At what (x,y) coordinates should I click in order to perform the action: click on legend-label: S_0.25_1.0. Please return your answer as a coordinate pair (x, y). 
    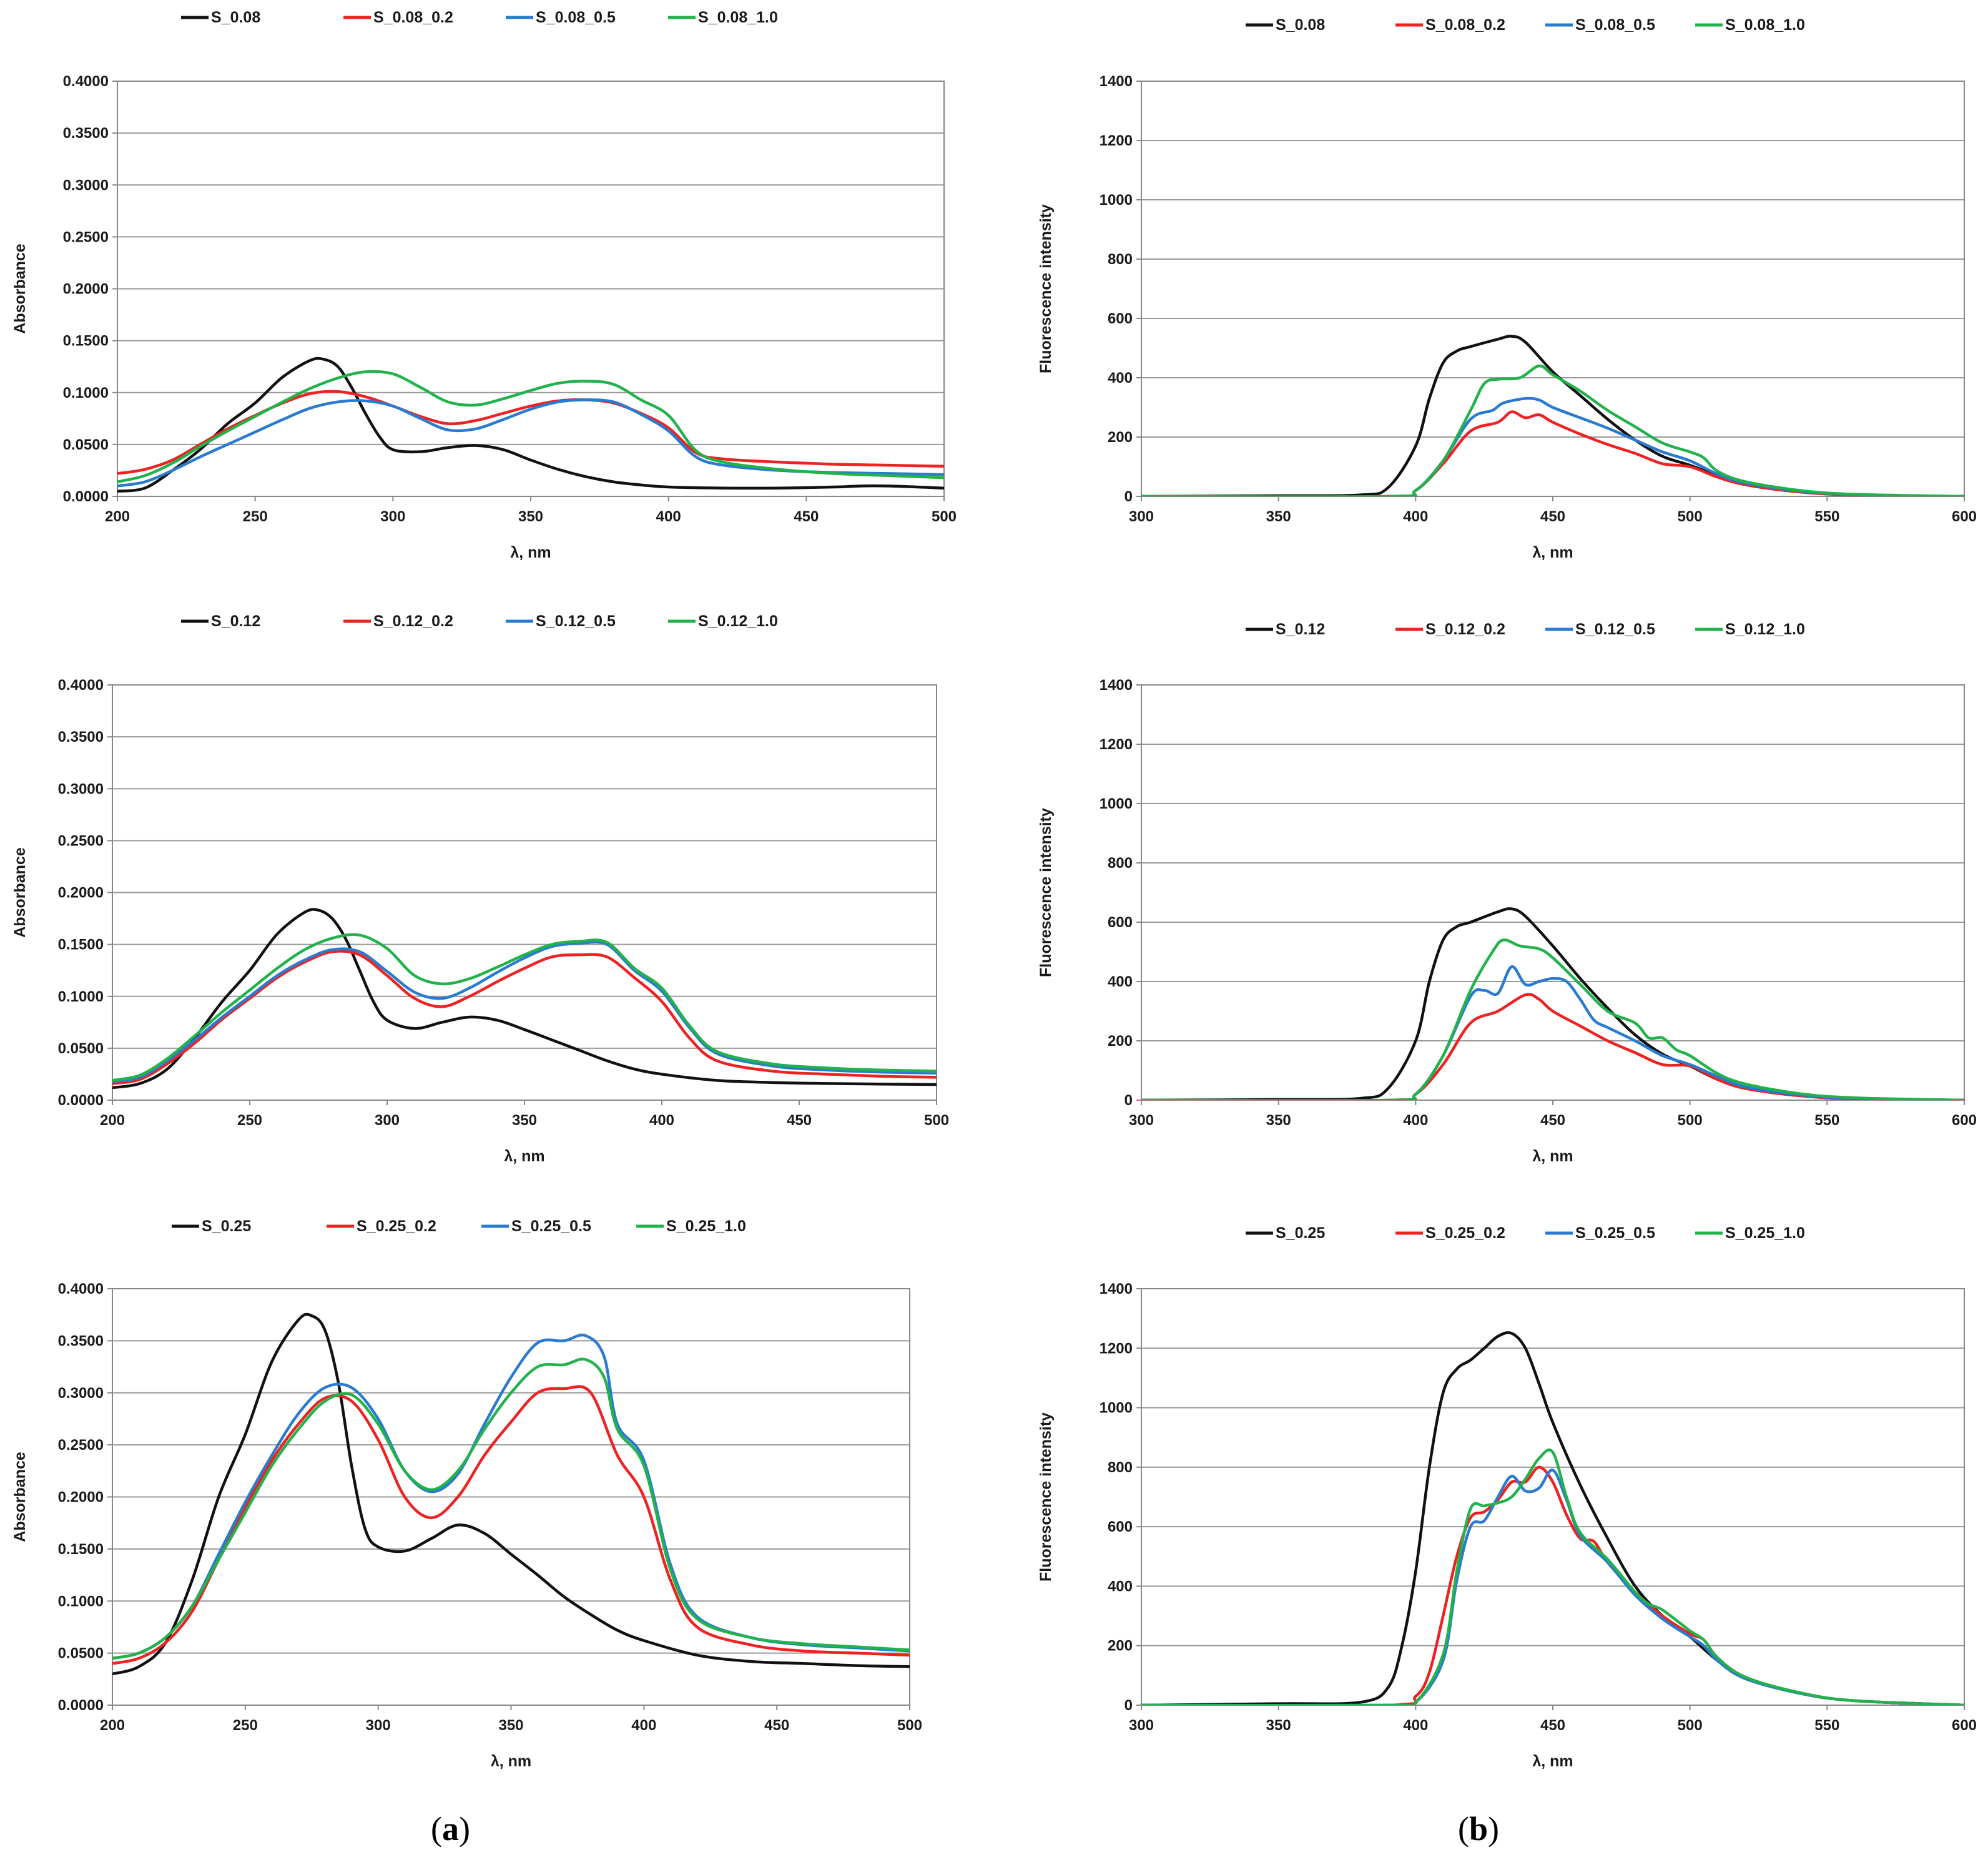
    Looking at the image, I should click on (706, 1226).